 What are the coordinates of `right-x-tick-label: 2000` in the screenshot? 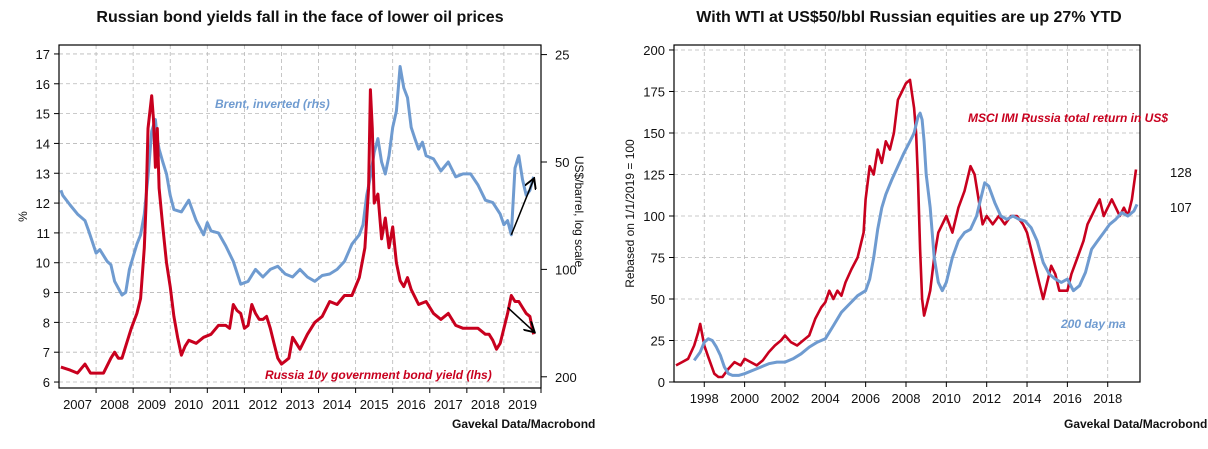 It's located at (744, 398).